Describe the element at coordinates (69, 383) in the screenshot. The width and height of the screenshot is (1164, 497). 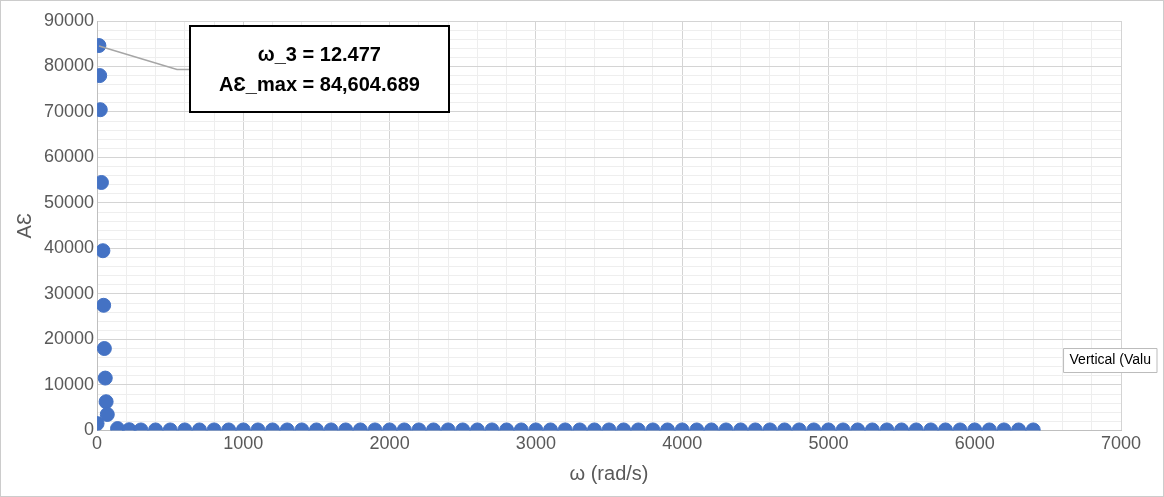
I see `y-tick-label: 10000` at that location.